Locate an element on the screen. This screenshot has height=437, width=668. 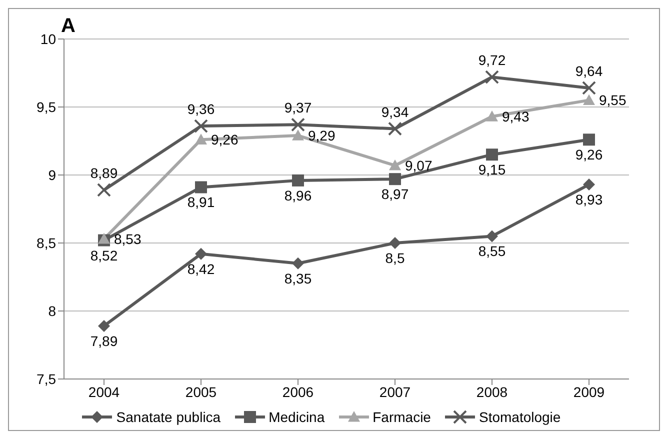
data-label: 8,42 is located at coordinates (201, 268).